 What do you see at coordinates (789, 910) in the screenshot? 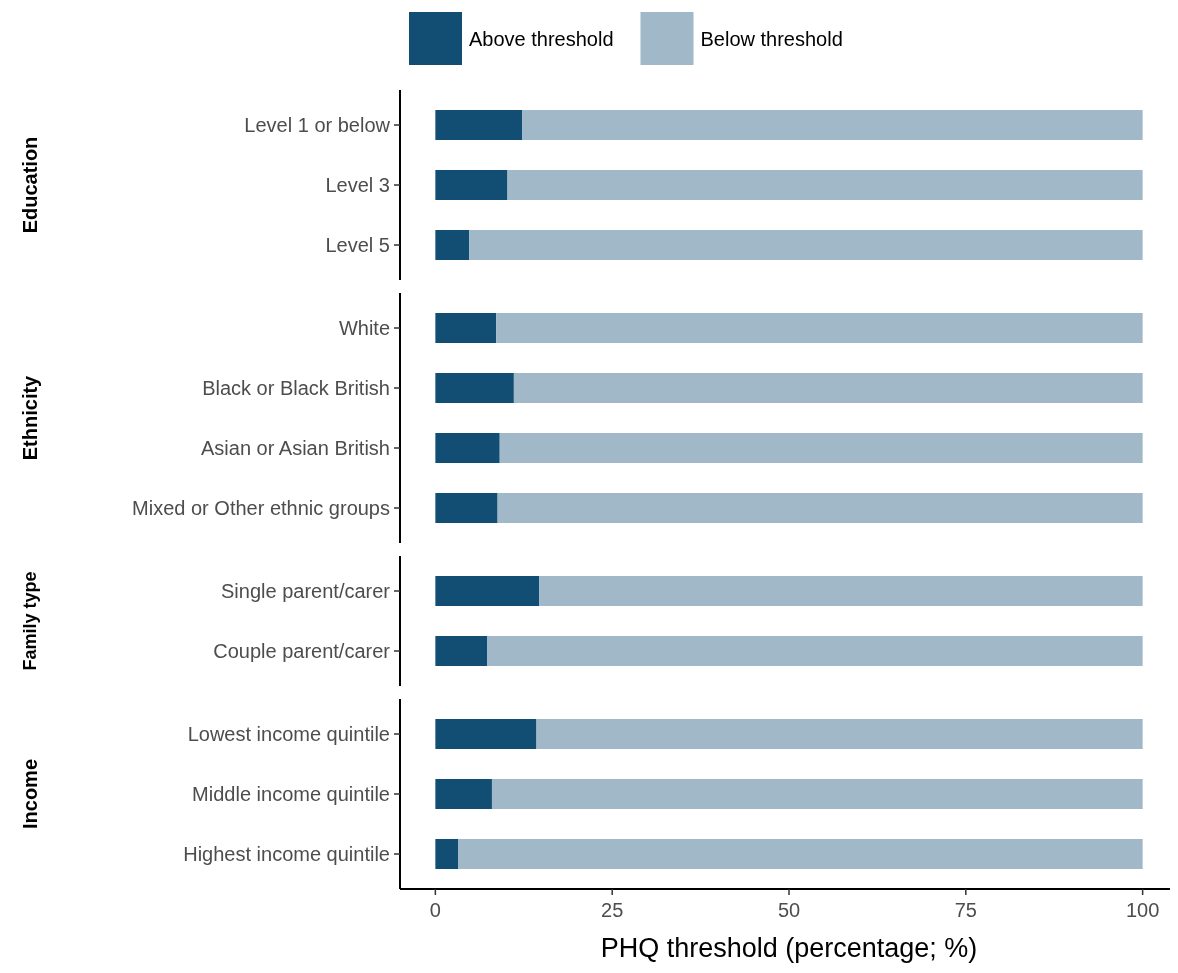
I see `x-tick-label: 50` at bounding box center [789, 910].